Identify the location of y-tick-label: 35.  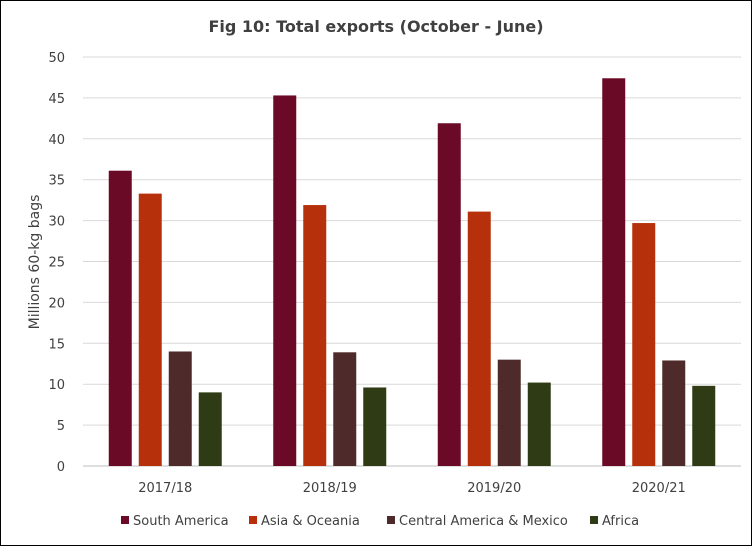
(56, 181).